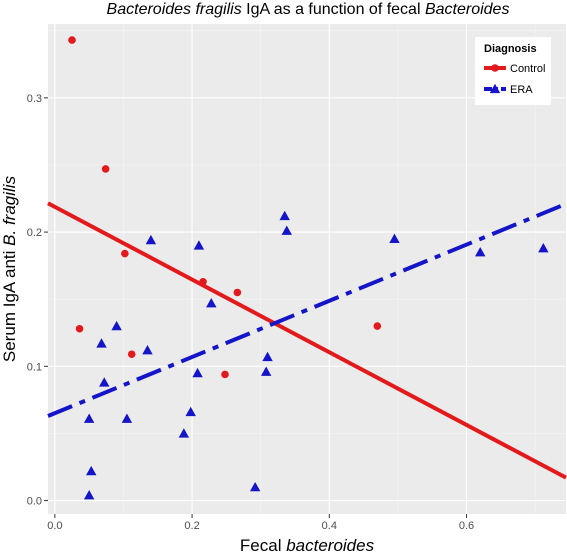 The image size is (567, 557). I want to click on x-tick-label: 0.4, so click(329, 526).